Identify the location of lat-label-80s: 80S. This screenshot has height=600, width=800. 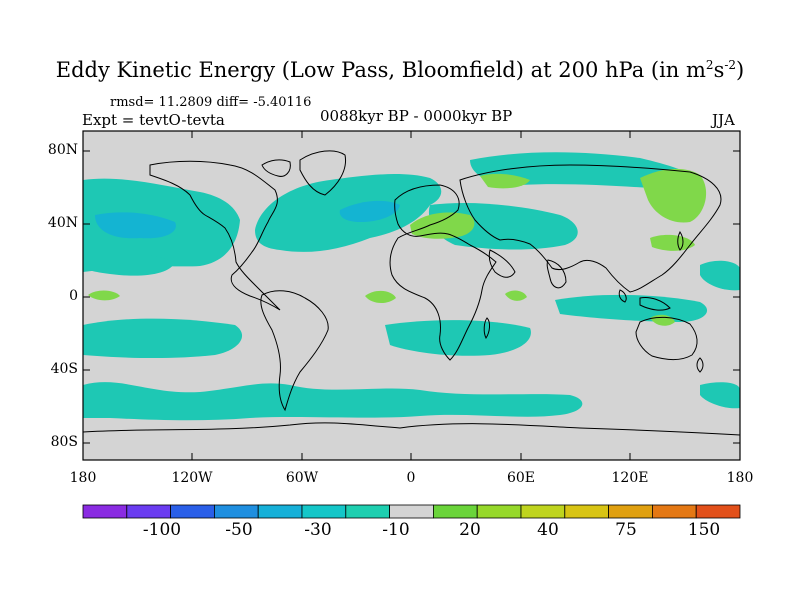
(64, 442).